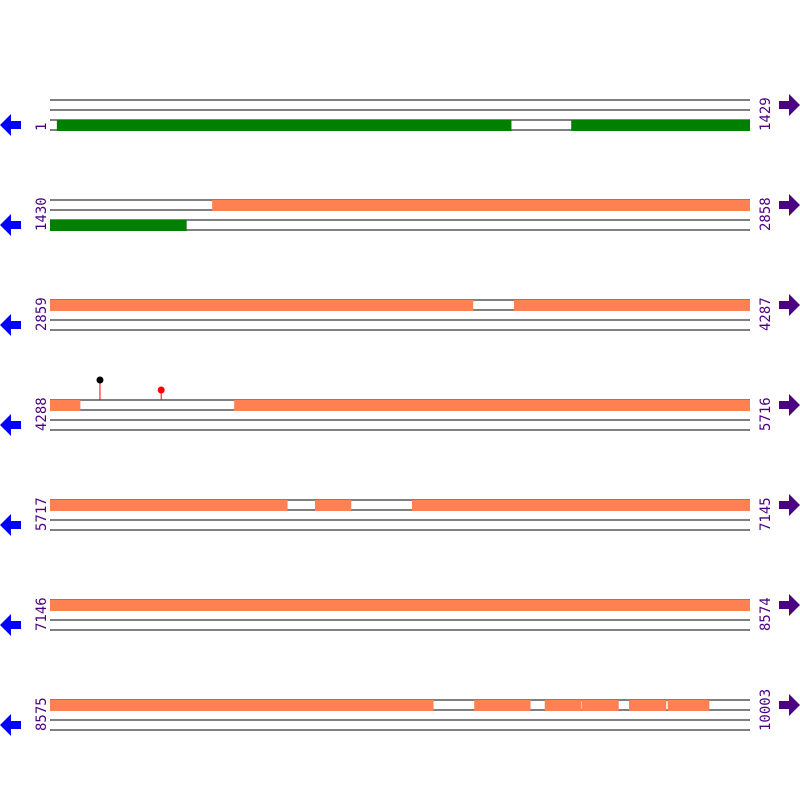 The image size is (800, 800). What do you see at coordinates (766, 314) in the screenshot?
I see `row-end-label: 4287` at bounding box center [766, 314].